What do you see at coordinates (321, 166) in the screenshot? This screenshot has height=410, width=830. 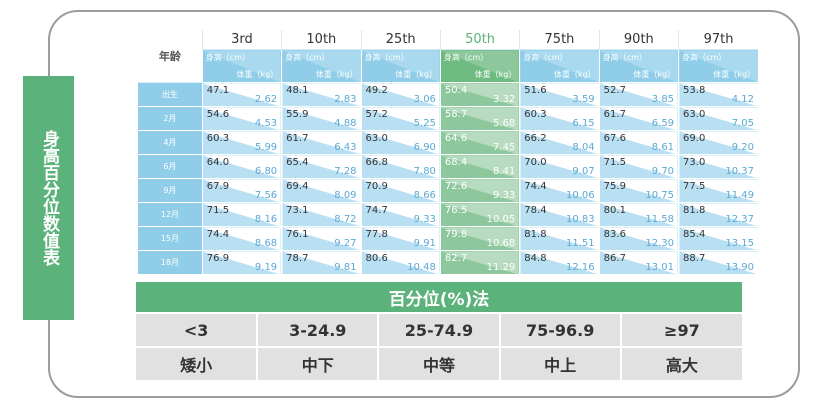 I see `value-cell: 65.4 7.28` at bounding box center [321, 166].